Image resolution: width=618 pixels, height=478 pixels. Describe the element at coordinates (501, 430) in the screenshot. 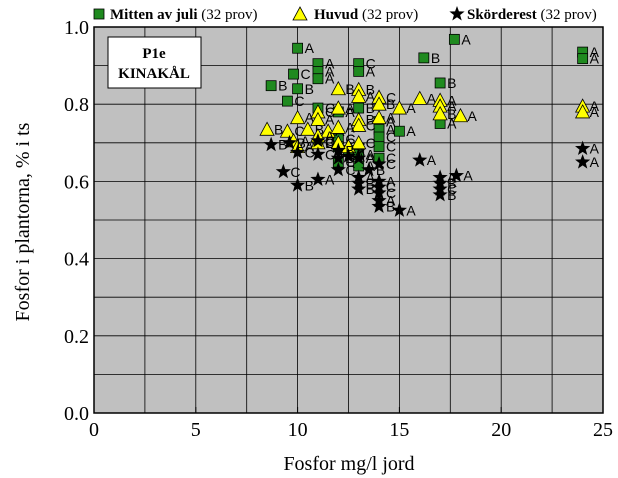

I see `x-tick-label: 20` at that location.